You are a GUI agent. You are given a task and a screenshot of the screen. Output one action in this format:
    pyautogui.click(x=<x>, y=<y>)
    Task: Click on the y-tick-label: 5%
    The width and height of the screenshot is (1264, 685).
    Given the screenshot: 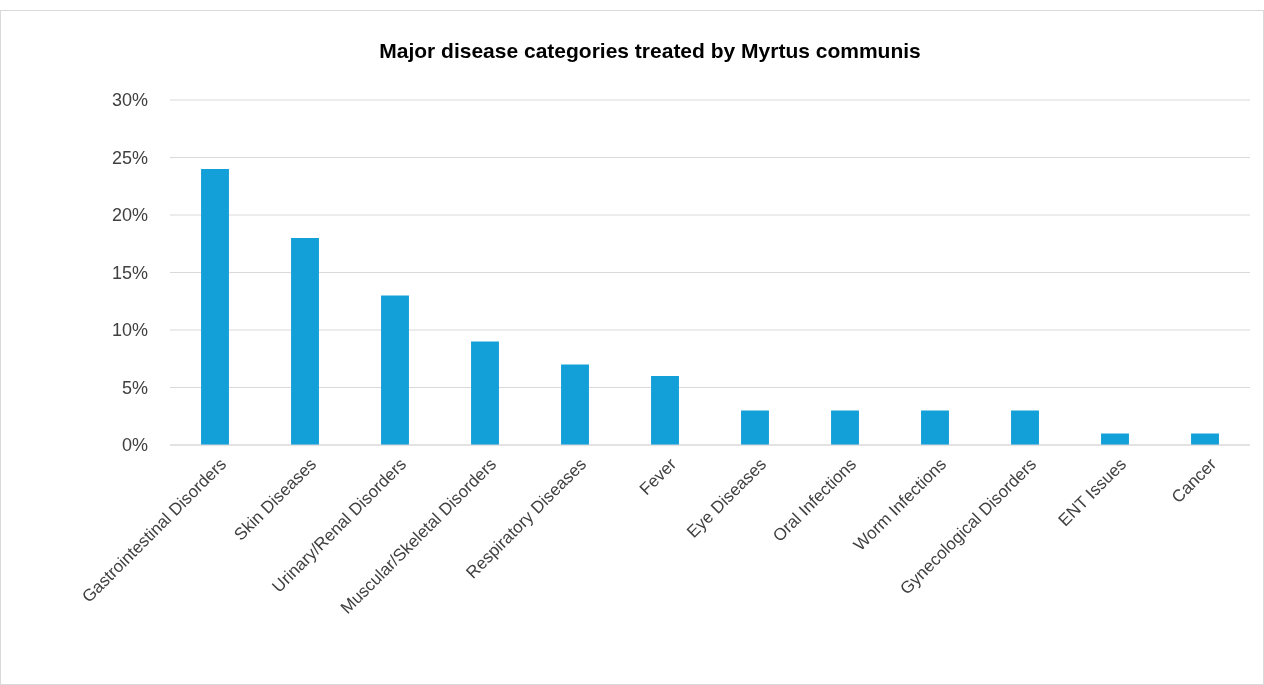 What is the action you would take?
    pyautogui.click(x=134, y=387)
    